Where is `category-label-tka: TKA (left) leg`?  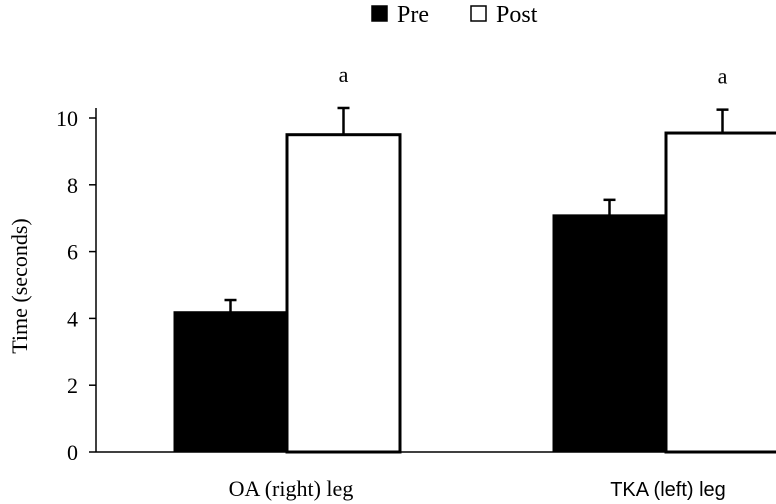 category-label-tka: TKA (left) leg is located at coordinates (668, 490).